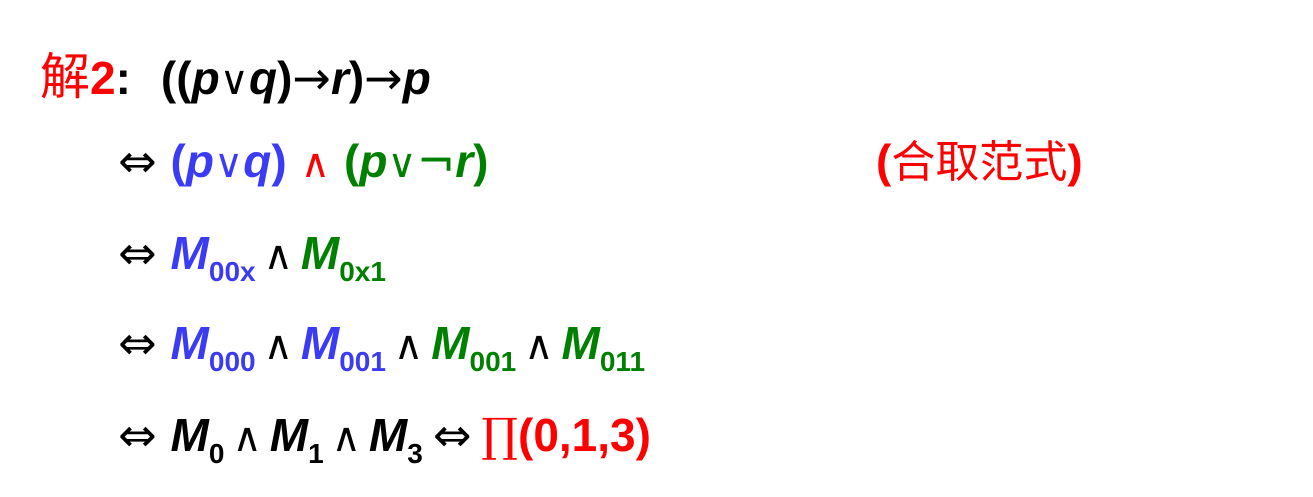 The width and height of the screenshot is (1313, 497). I want to click on term2-not: ¬, so click(436, 161).